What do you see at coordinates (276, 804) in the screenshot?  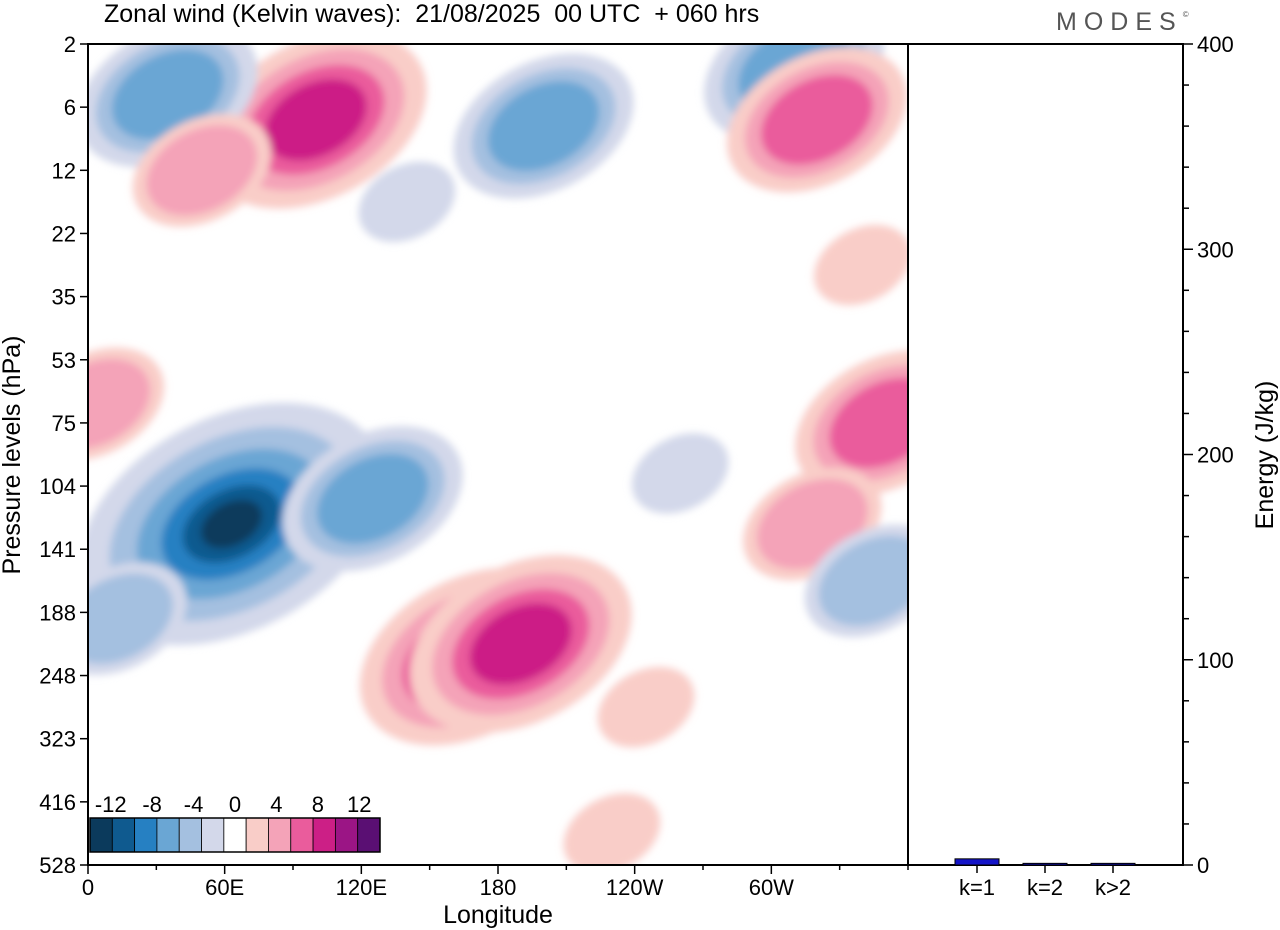 I see `colorbar-label: 4` at bounding box center [276, 804].